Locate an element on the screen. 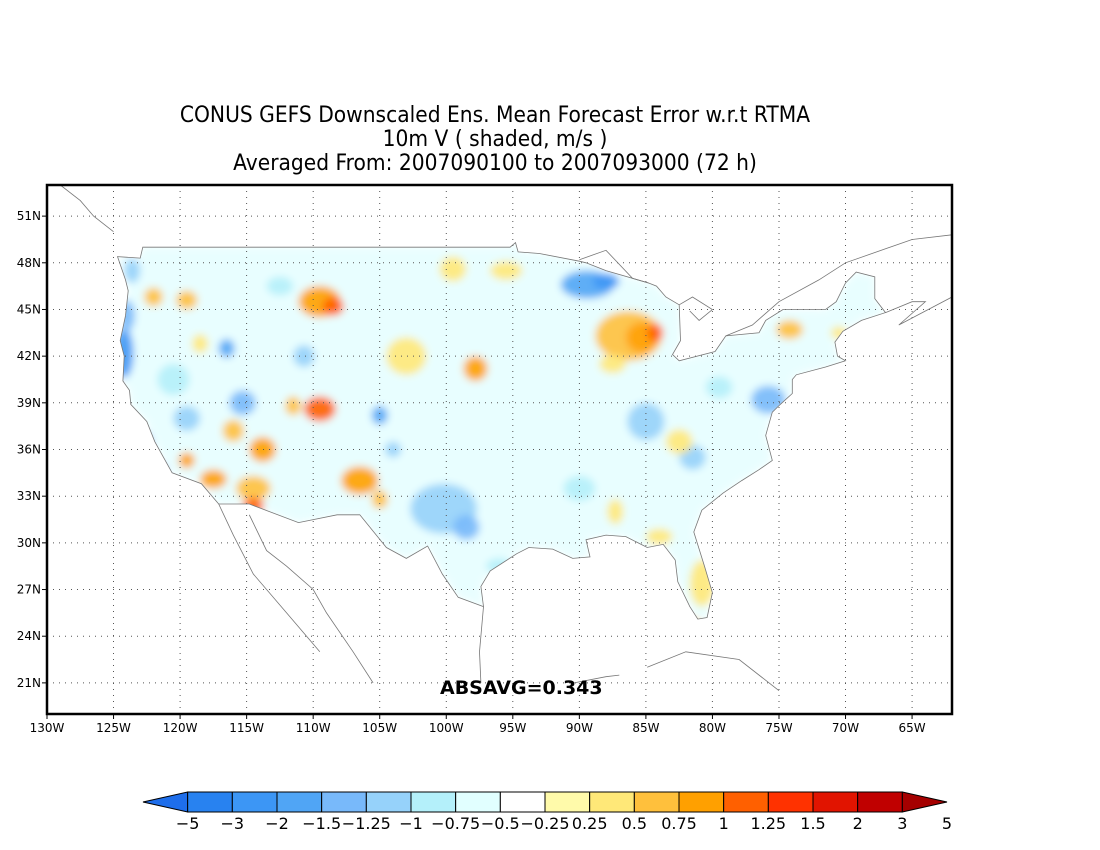 The width and height of the screenshot is (1100, 850). lon-label-3: 115W is located at coordinates (246, 728).